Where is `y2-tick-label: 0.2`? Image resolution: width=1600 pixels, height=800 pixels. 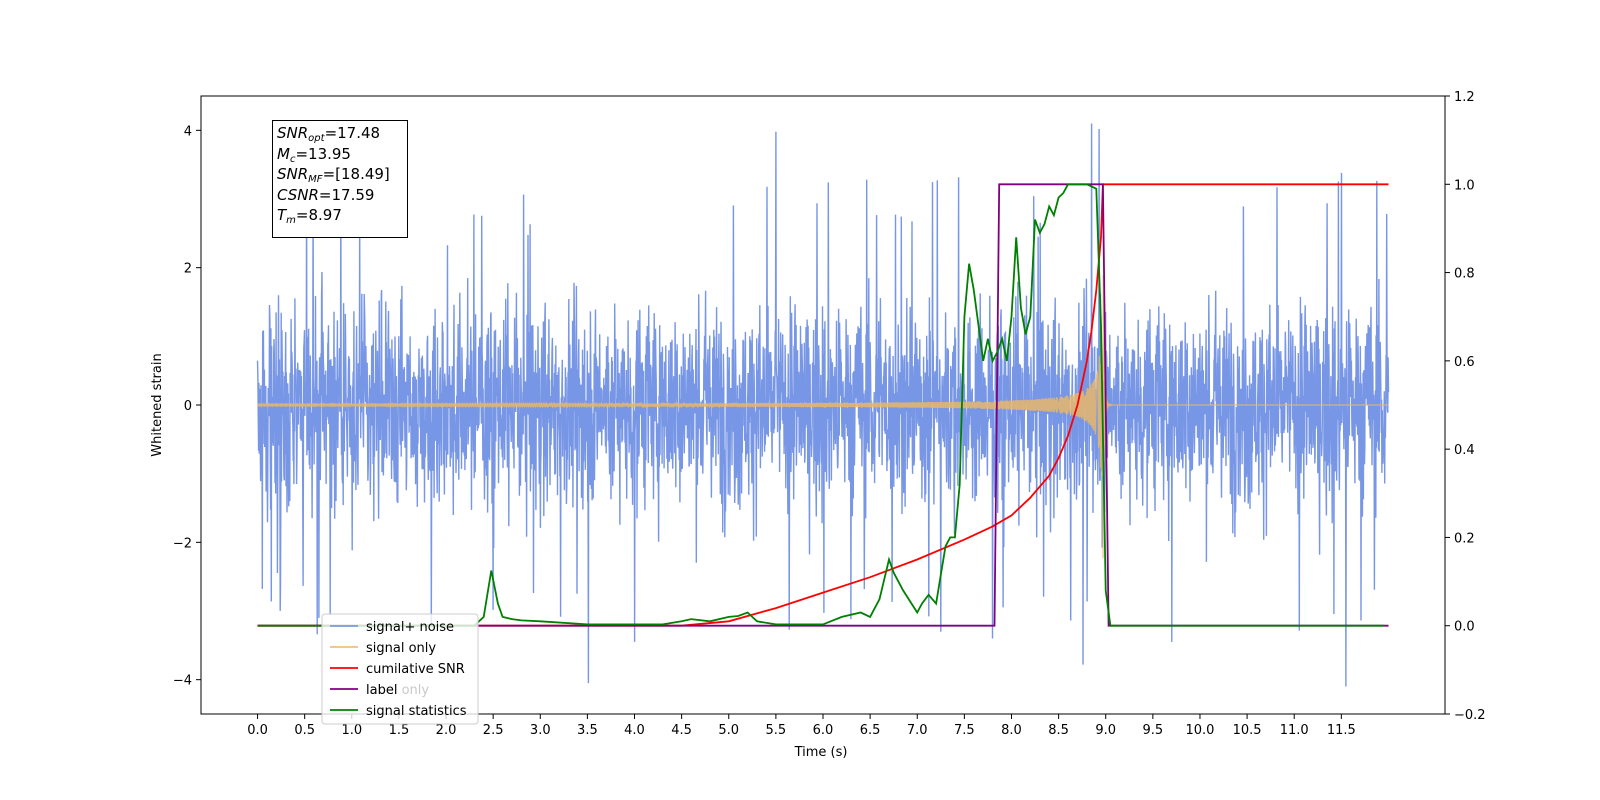 y2-tick-label: 0.2 is located at coordinates (1464, 538).